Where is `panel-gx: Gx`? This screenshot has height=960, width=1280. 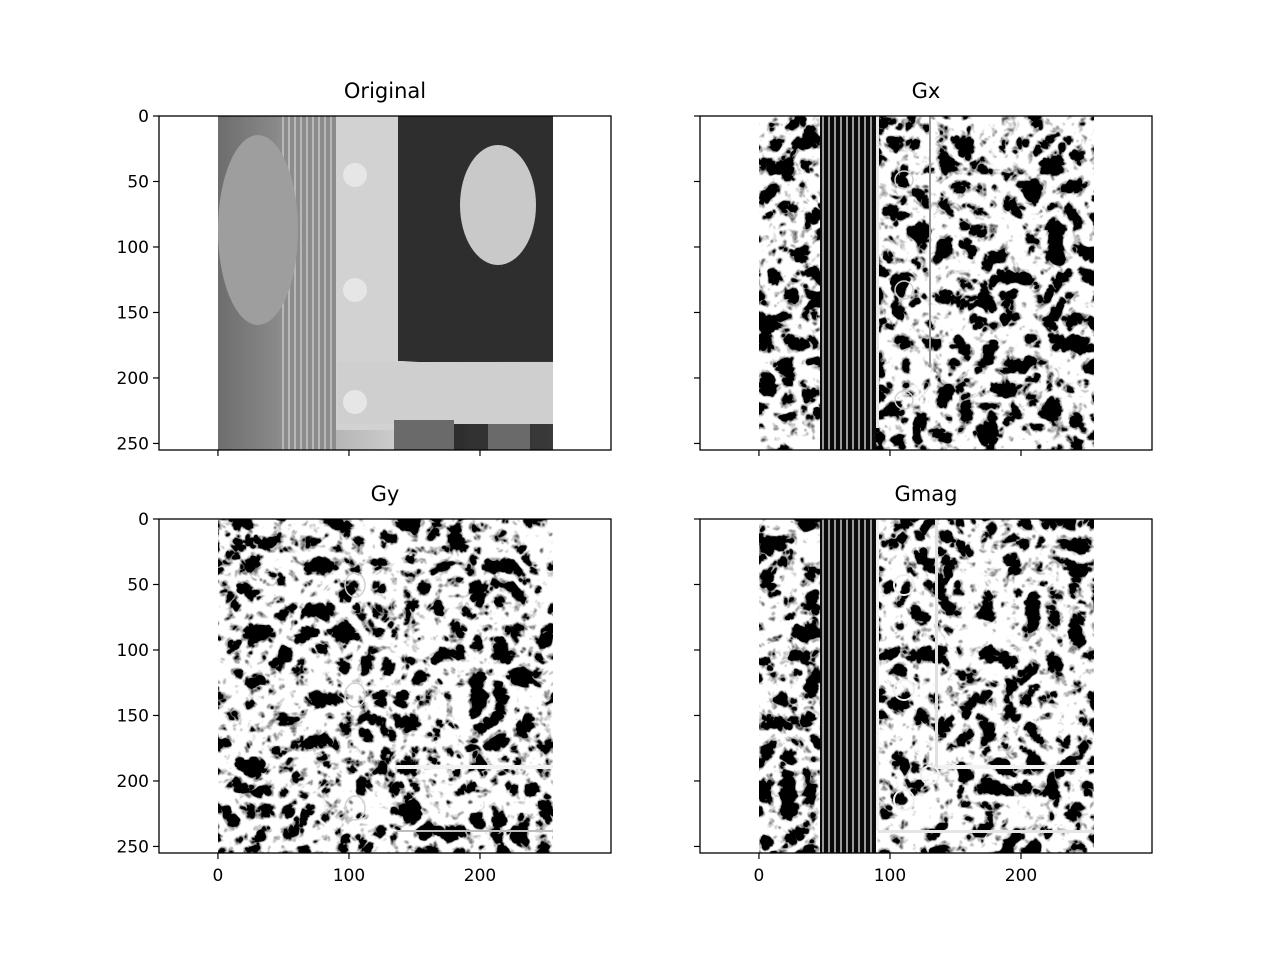 panel-gx: Gx is located at coordinates (926, 265).